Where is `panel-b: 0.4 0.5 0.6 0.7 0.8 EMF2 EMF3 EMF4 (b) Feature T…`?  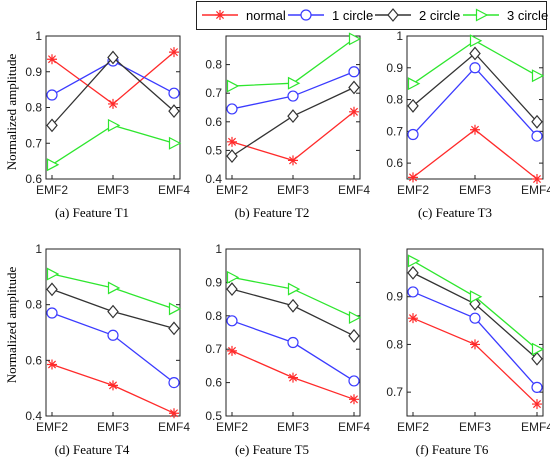
panel-b: 0.4 0.5 0.6 0.7 0.8 EMF2 EMF3 EMF4 (b) Feature T… is located at coordinates (287, 126).